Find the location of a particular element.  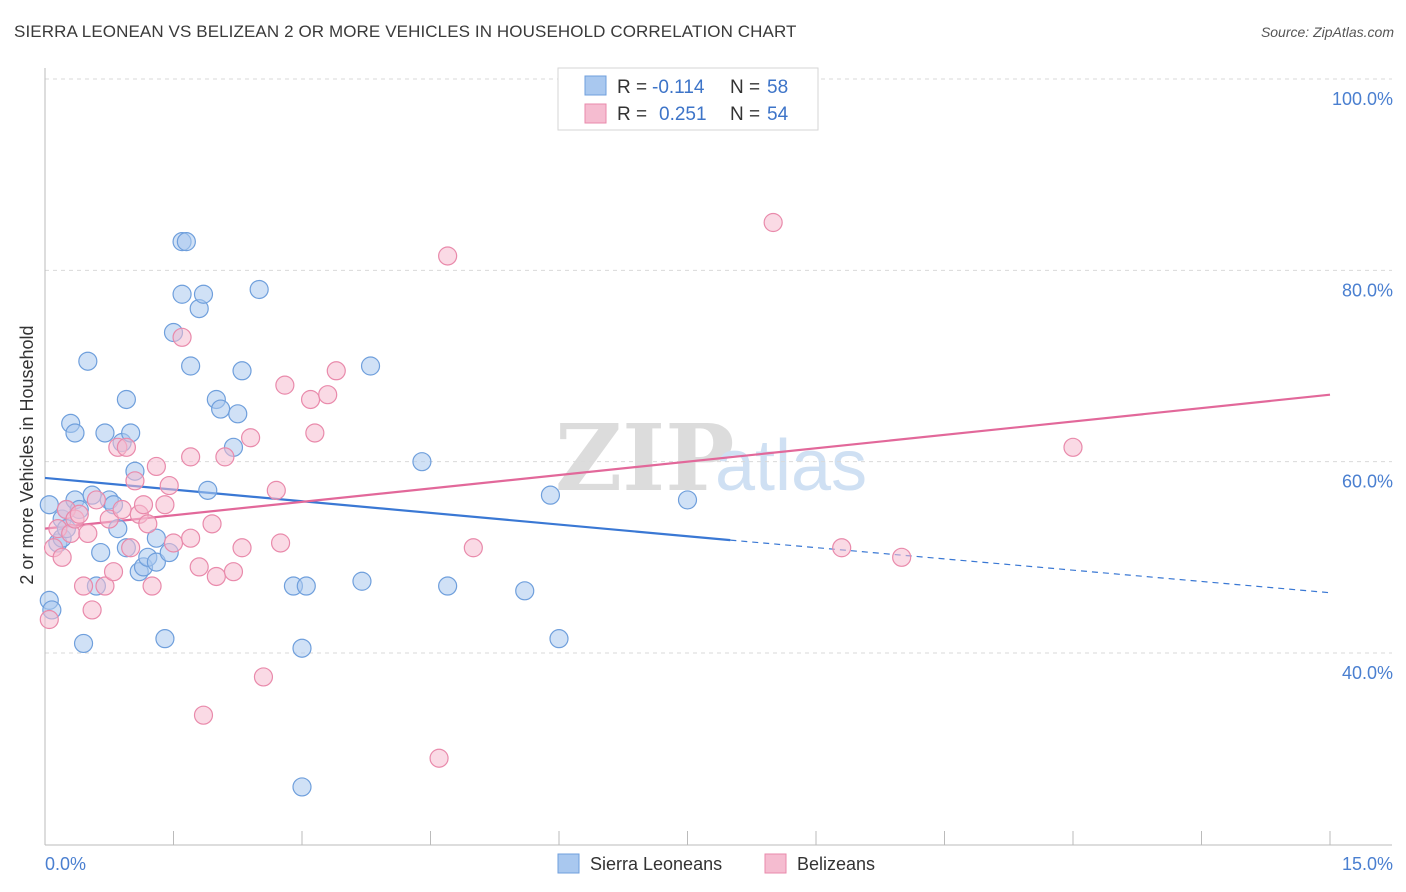

x-tick-label-max: 15.0% is located at coordinates (1367, 864).